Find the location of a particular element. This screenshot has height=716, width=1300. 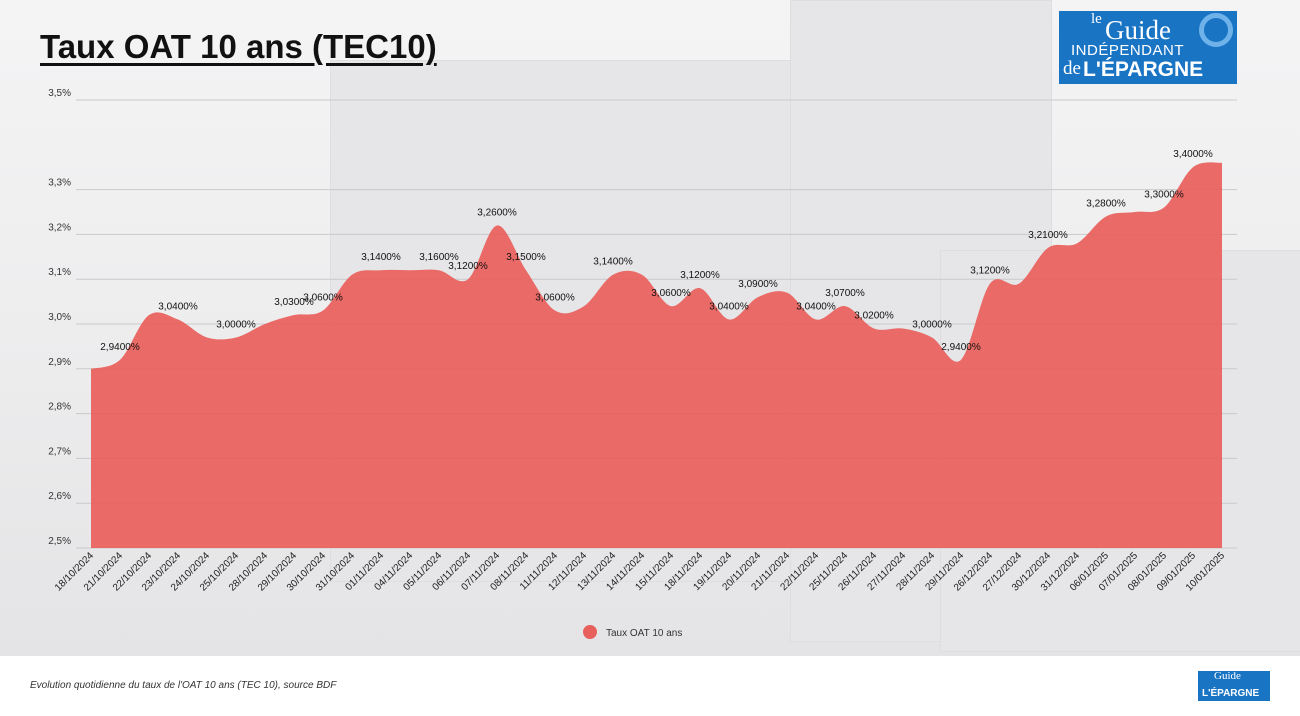

data-label: 3,2800% is located at coordinates (1106, 203).